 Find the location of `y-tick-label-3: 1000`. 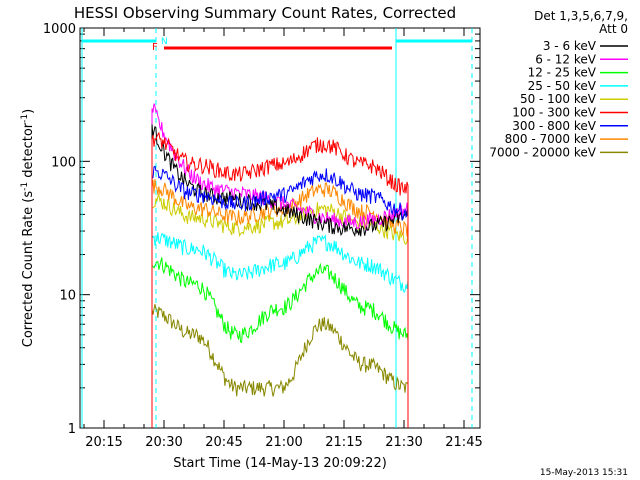

y-tick-label-3: 1000 is located at coordinates (59, 29).